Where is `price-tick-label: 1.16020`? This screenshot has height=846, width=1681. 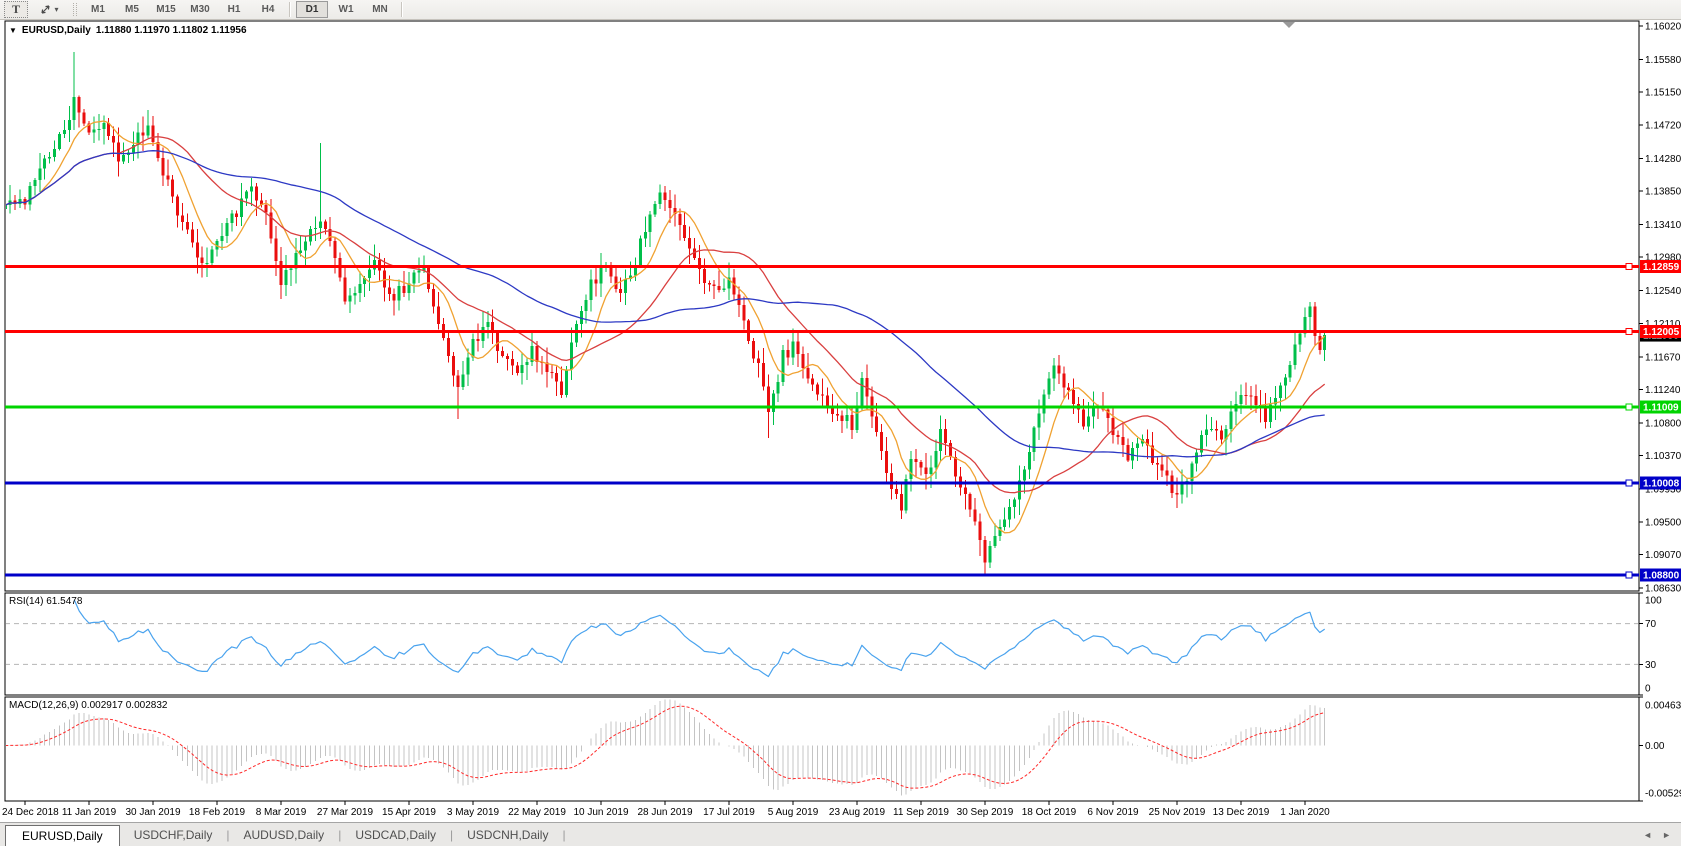
price-tick-label: 1.16020 is located at coordinates (1663, 27).